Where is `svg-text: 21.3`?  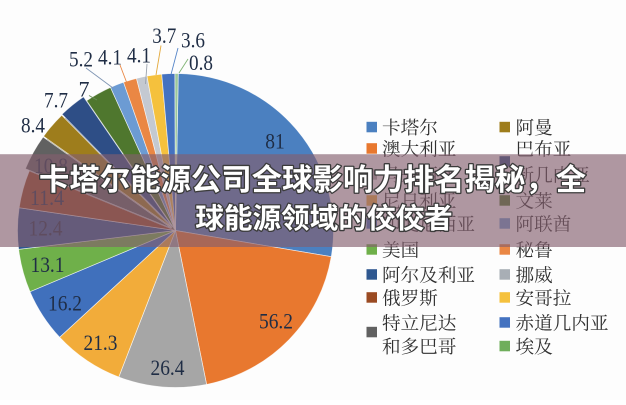 svg-text: 21.3 is located at coordinates (101, 342).